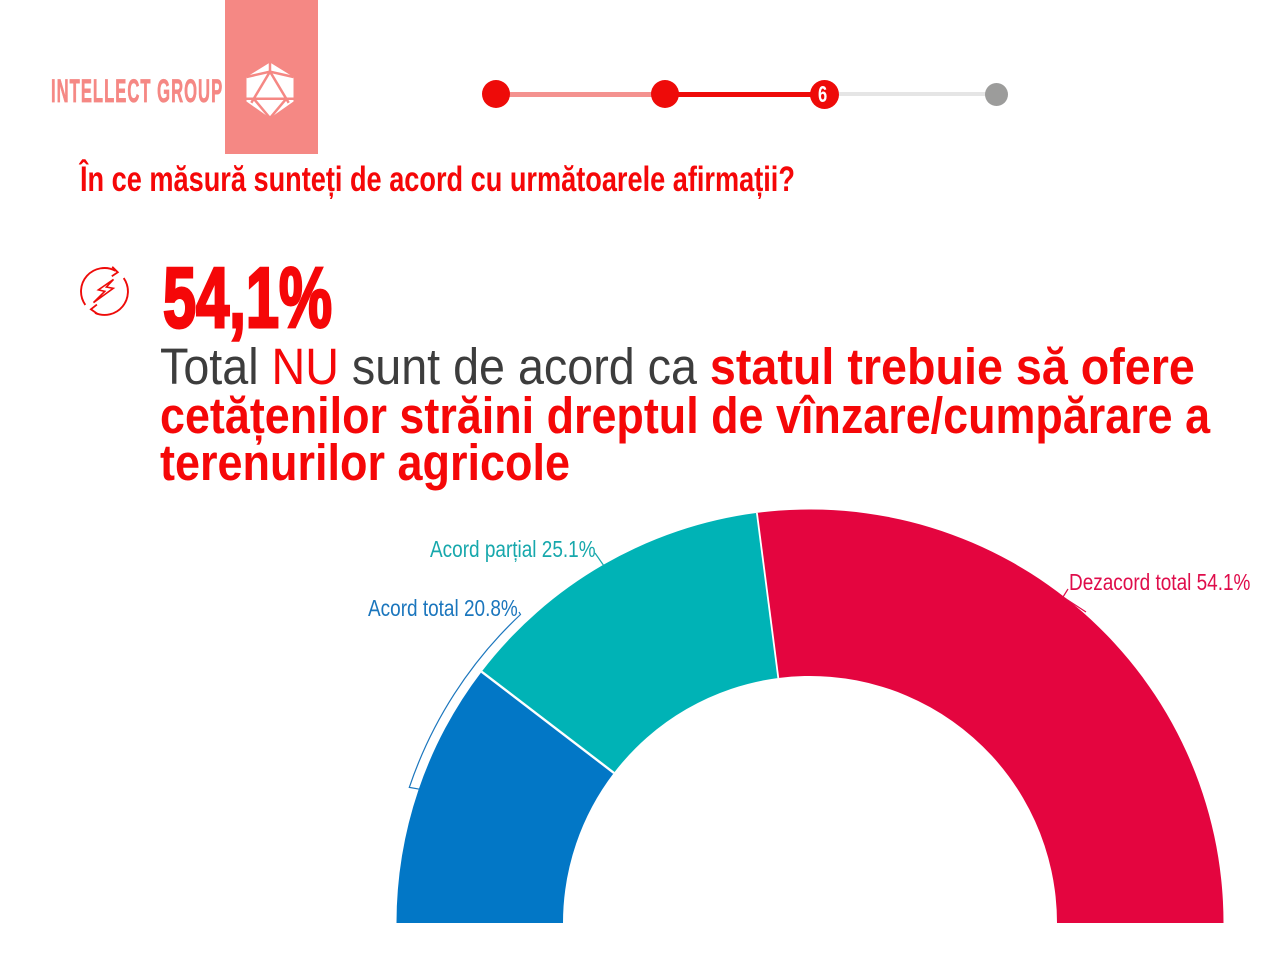 Image resolution: width=1280 pixels, height=960 pixels. I want to click on svg-text: 54,1%, so click(247, 297).